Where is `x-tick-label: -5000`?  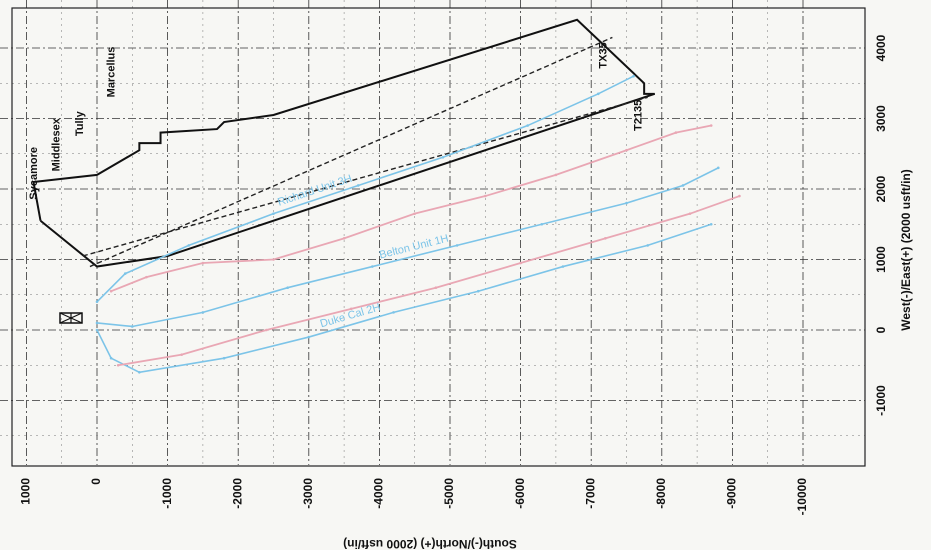 x-tick-label: -5000 is located at coordinates (449, 493).